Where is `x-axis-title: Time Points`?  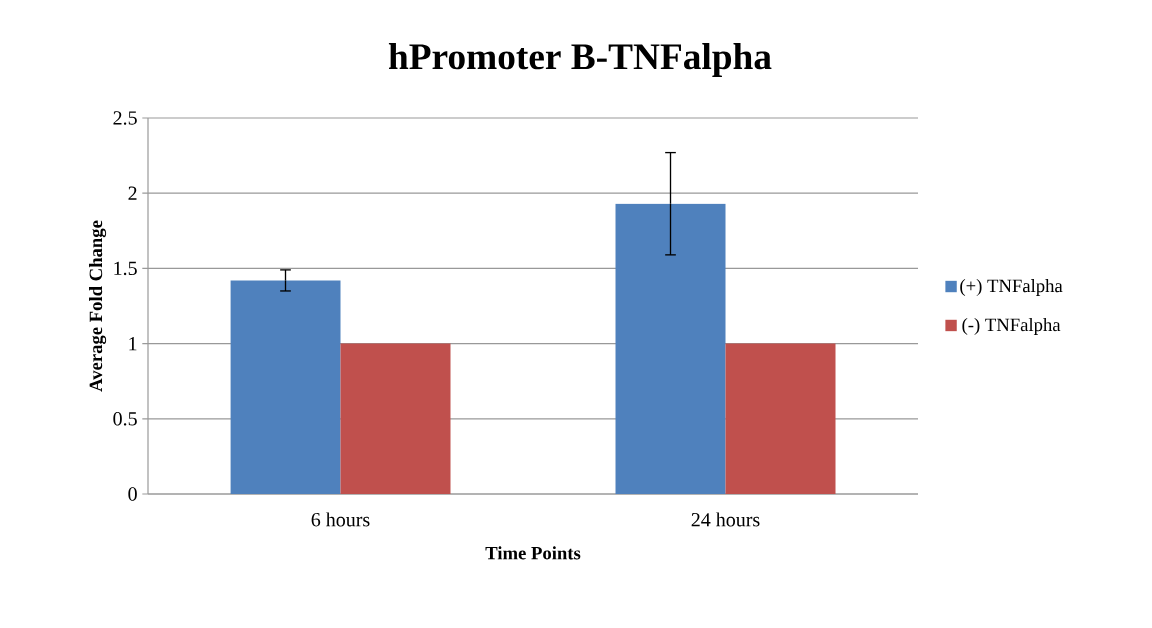
x-axis-title: Time Points is located at coordinates (533, 553).